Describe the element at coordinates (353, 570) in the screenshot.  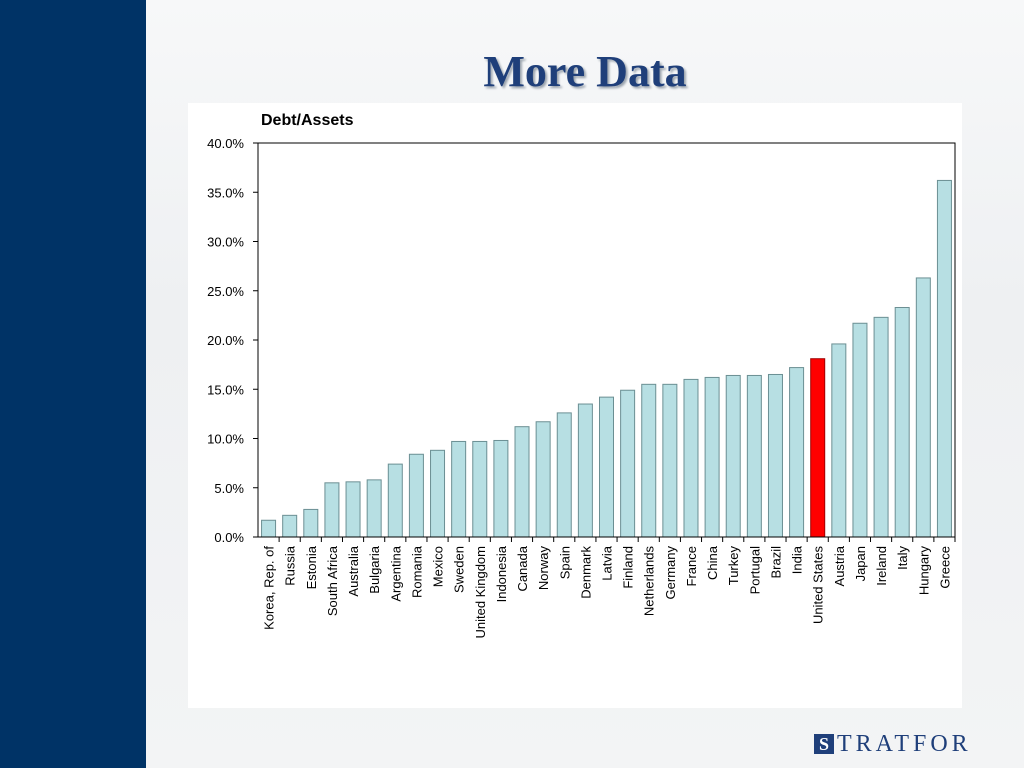
I see `x-tick-label: Australia` at that location.